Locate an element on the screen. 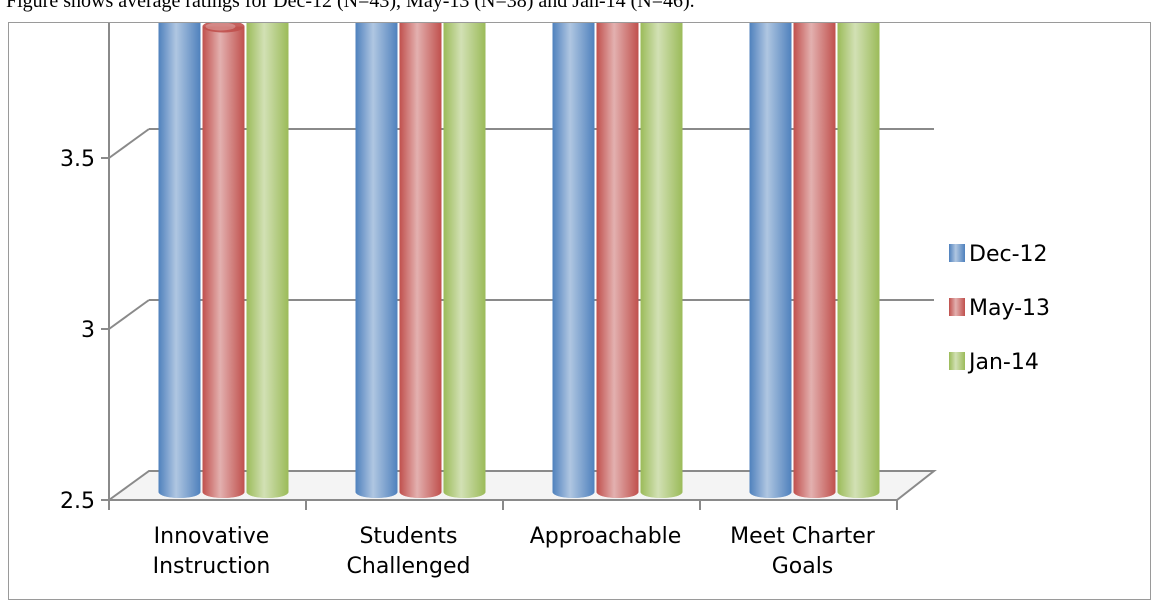  x-category-label: Meet Charter Goals is located at coordinates (803, 551).